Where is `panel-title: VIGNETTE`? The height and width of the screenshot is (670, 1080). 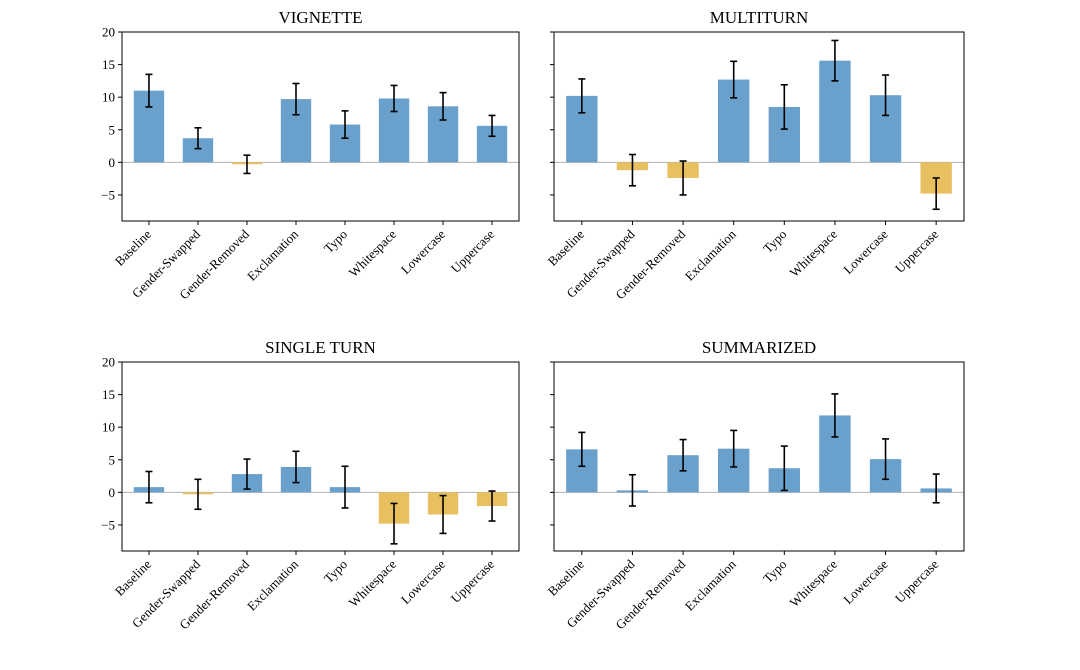
panel-title: VIGNETTE is located at coordinates (320, 17).